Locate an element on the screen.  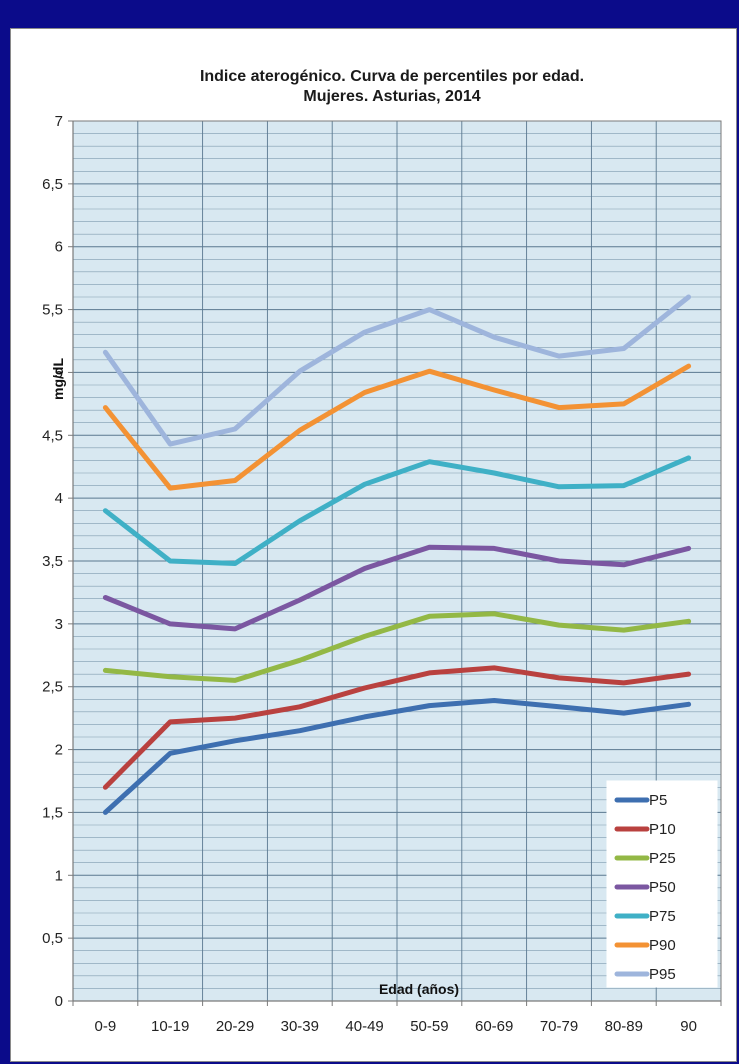
y-tick-label: 3,5 is located at coordinates (52, 561).